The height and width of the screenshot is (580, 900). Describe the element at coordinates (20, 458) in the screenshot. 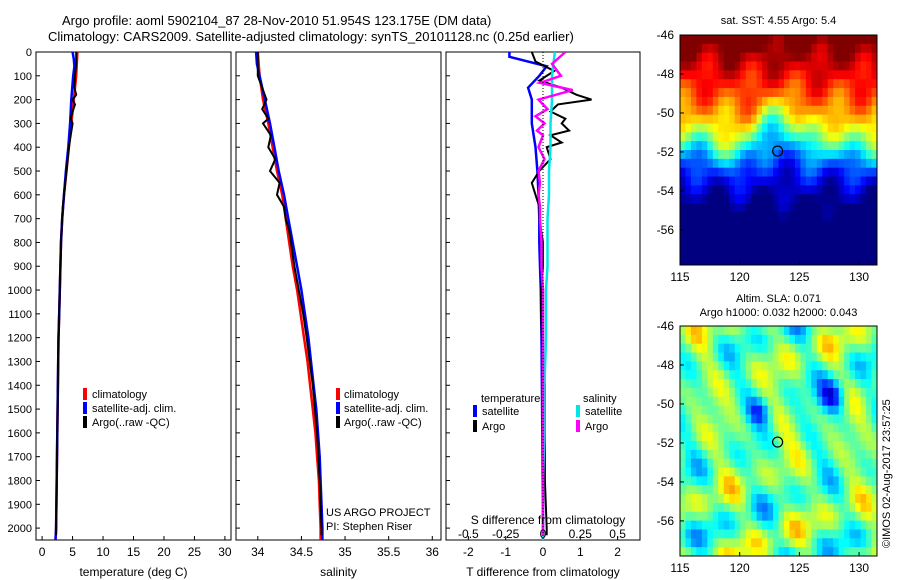

I see `y-tick-label: 1700` at that location.